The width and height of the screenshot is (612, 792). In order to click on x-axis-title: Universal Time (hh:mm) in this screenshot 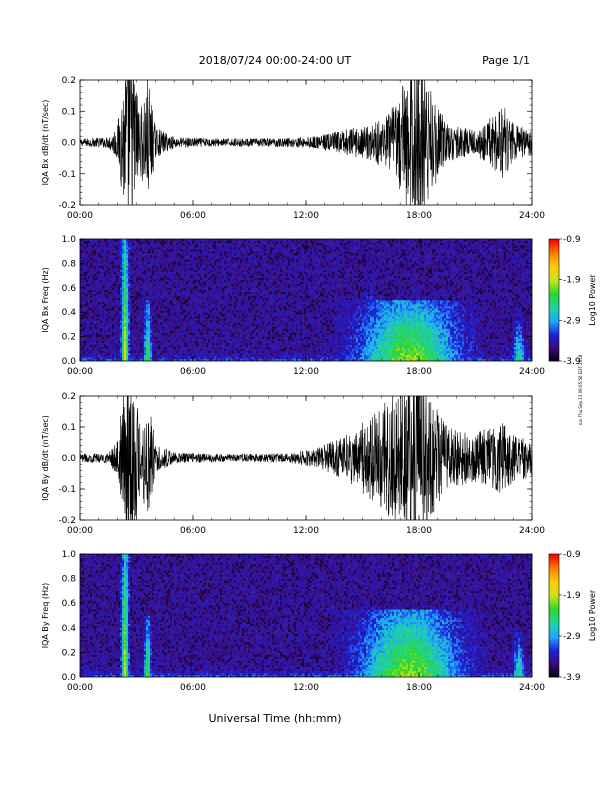, I will do `click(275, 718)`.